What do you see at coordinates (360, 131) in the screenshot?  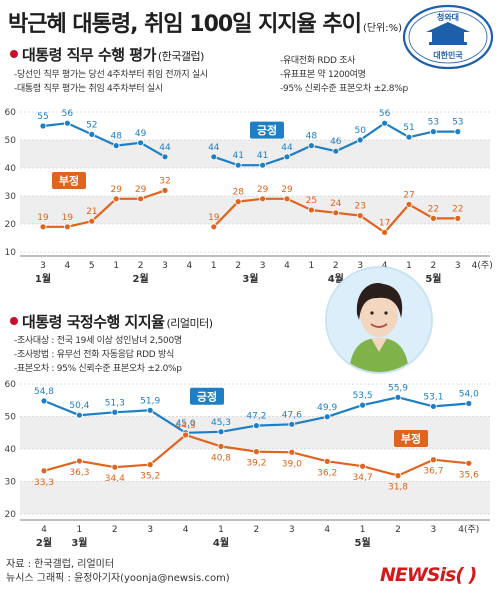 I see `series-0-label-1-6: 50` at bounding box center [360, 131].